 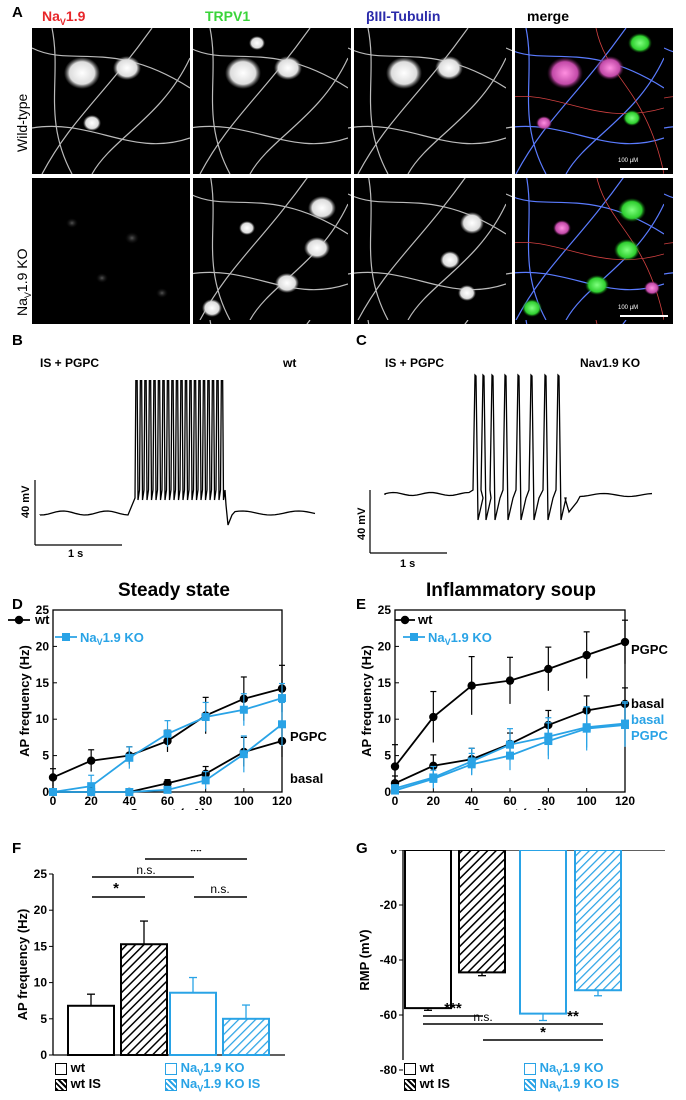 What do you see at coordinates (385, 719) in the screenshot?
I see `chart-e-ytick-label: 10` at bounding box center [385, 719].